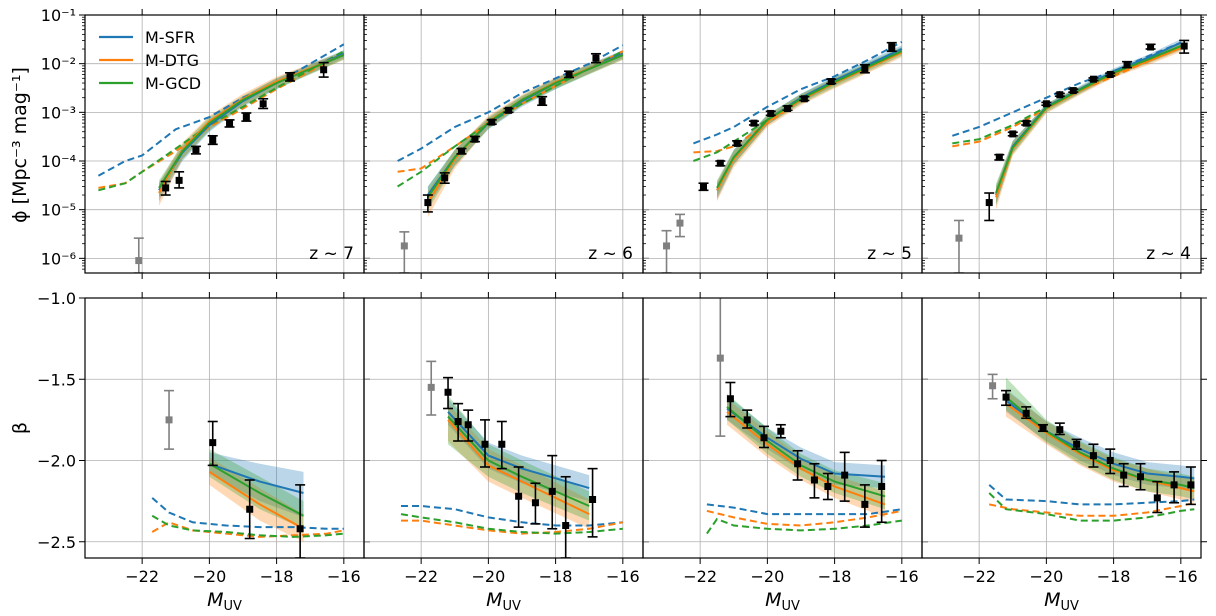 The width and height of the screenshot is (1216, 616). I want to click on model-line-m-dtg, so click(525, 129).